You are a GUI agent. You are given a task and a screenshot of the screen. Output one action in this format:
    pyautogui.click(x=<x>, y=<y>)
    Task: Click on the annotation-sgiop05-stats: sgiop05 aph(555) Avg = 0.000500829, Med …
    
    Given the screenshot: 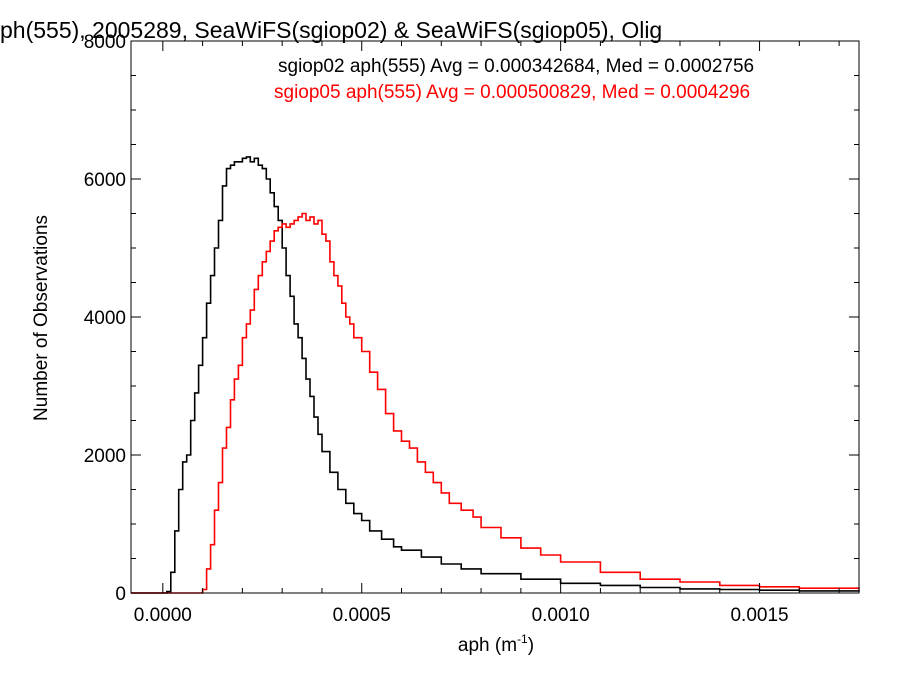 What is the action you would take?
    pyautogui.click(x=512, y=92)
    